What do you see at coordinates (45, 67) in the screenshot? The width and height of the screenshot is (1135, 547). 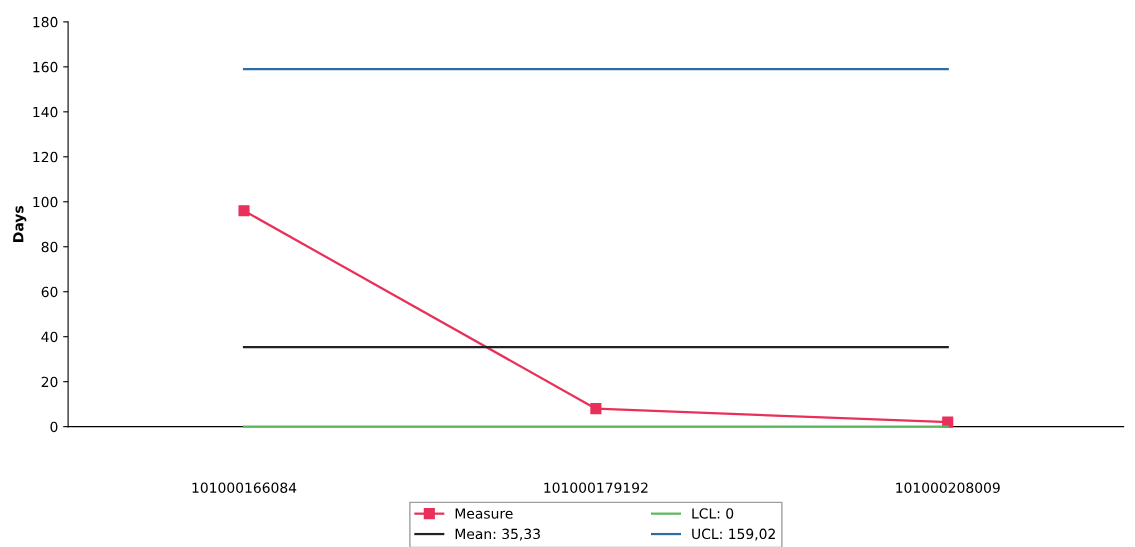 I see `y-tick-label: 160` at bounding box center [45, 67].